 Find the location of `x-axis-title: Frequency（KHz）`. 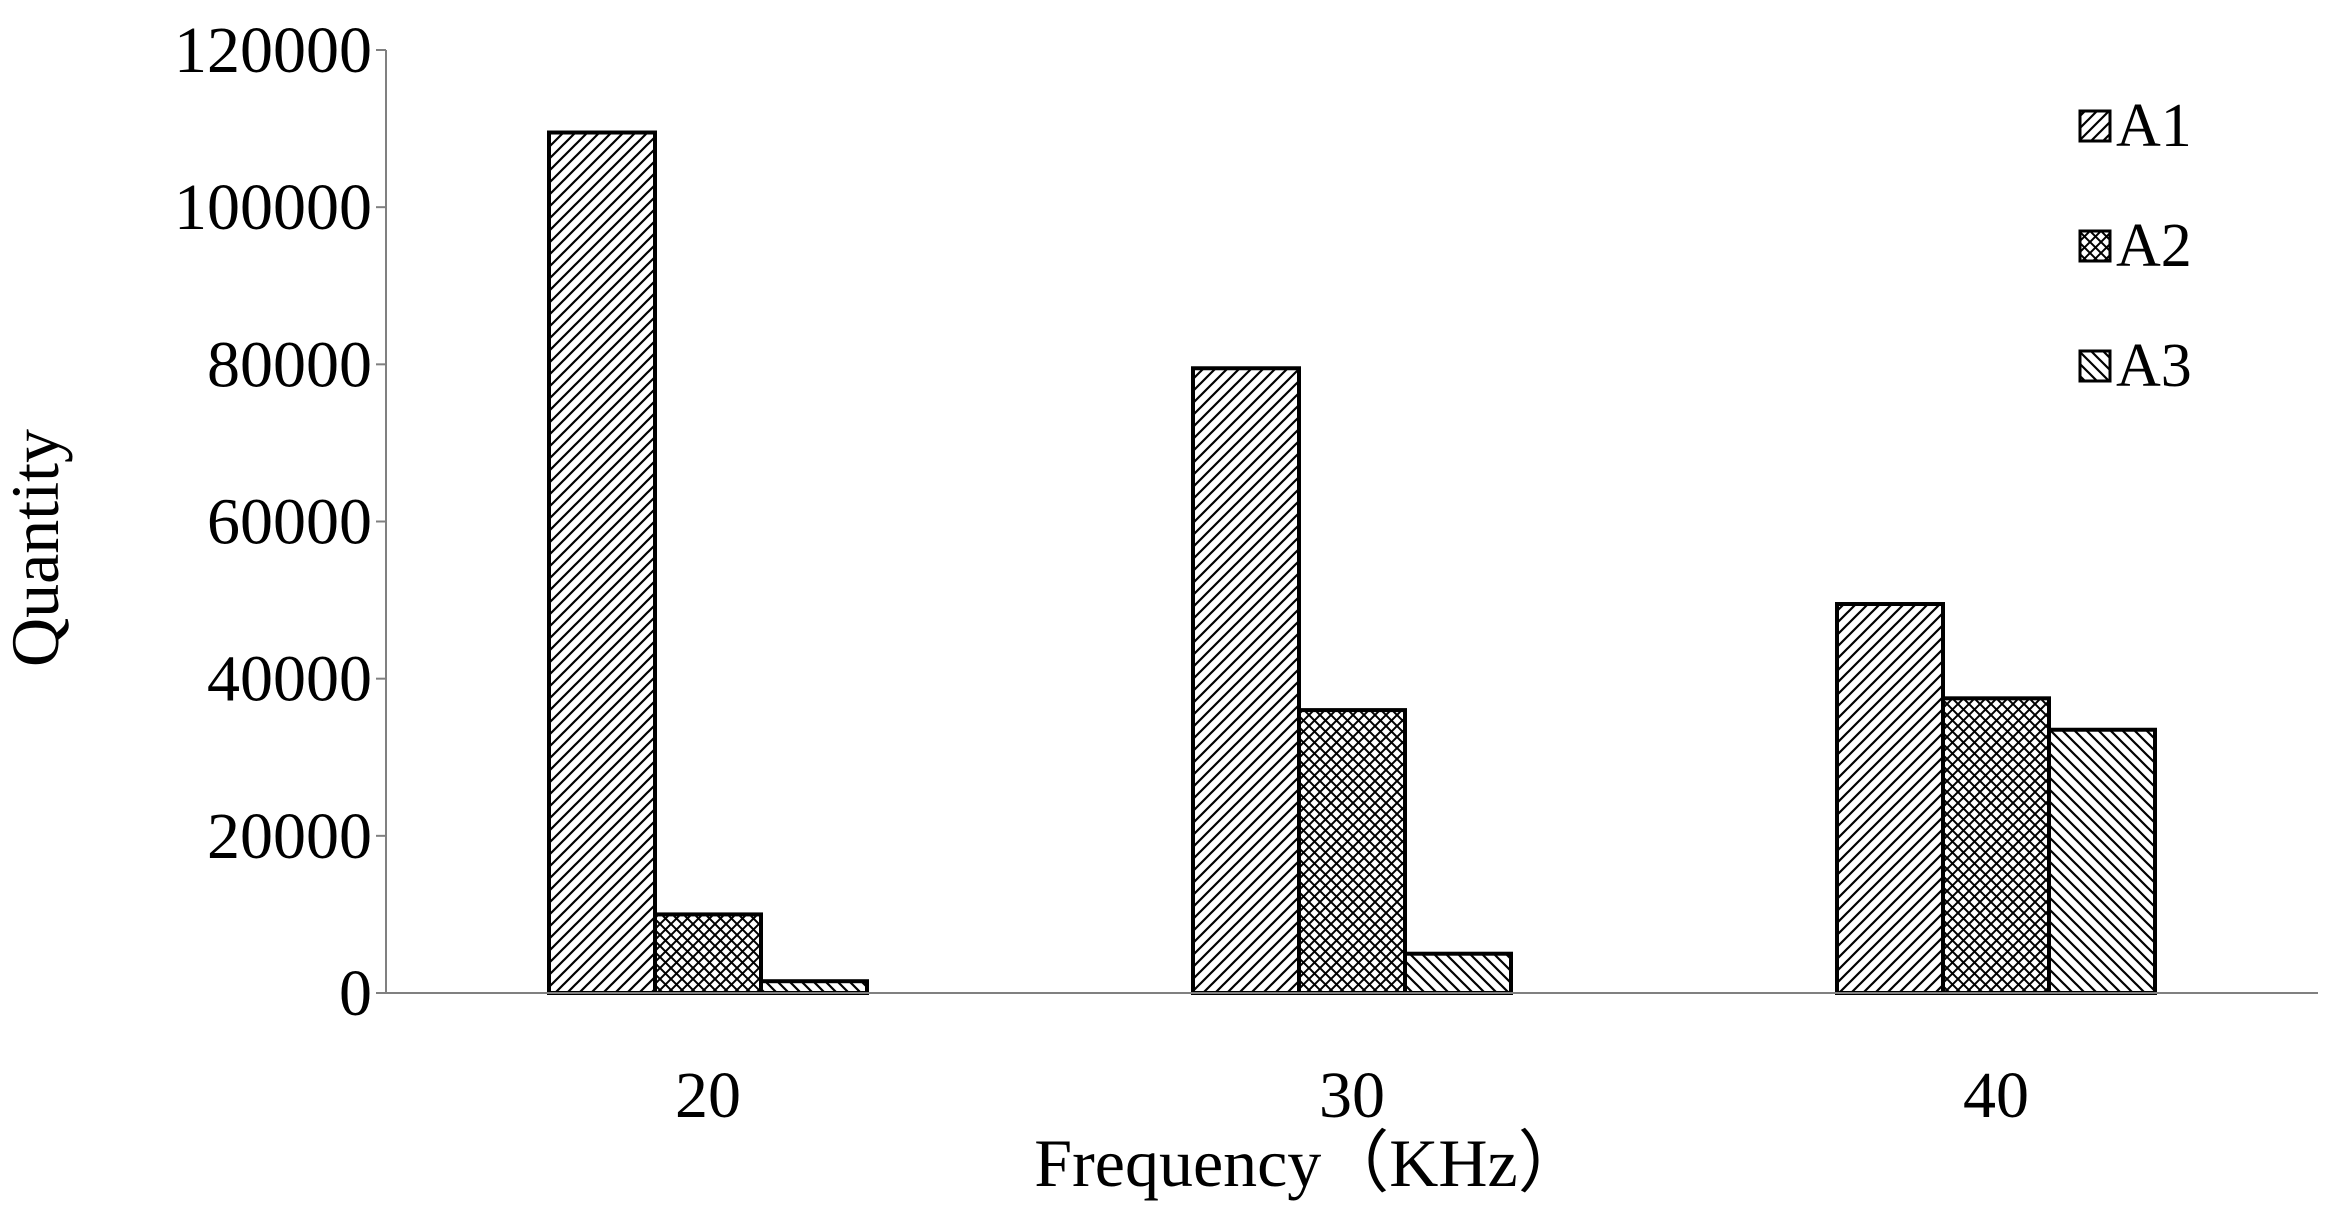

x-axis-title: Frequency（KHz） is located at coordinates (1309, 1163).